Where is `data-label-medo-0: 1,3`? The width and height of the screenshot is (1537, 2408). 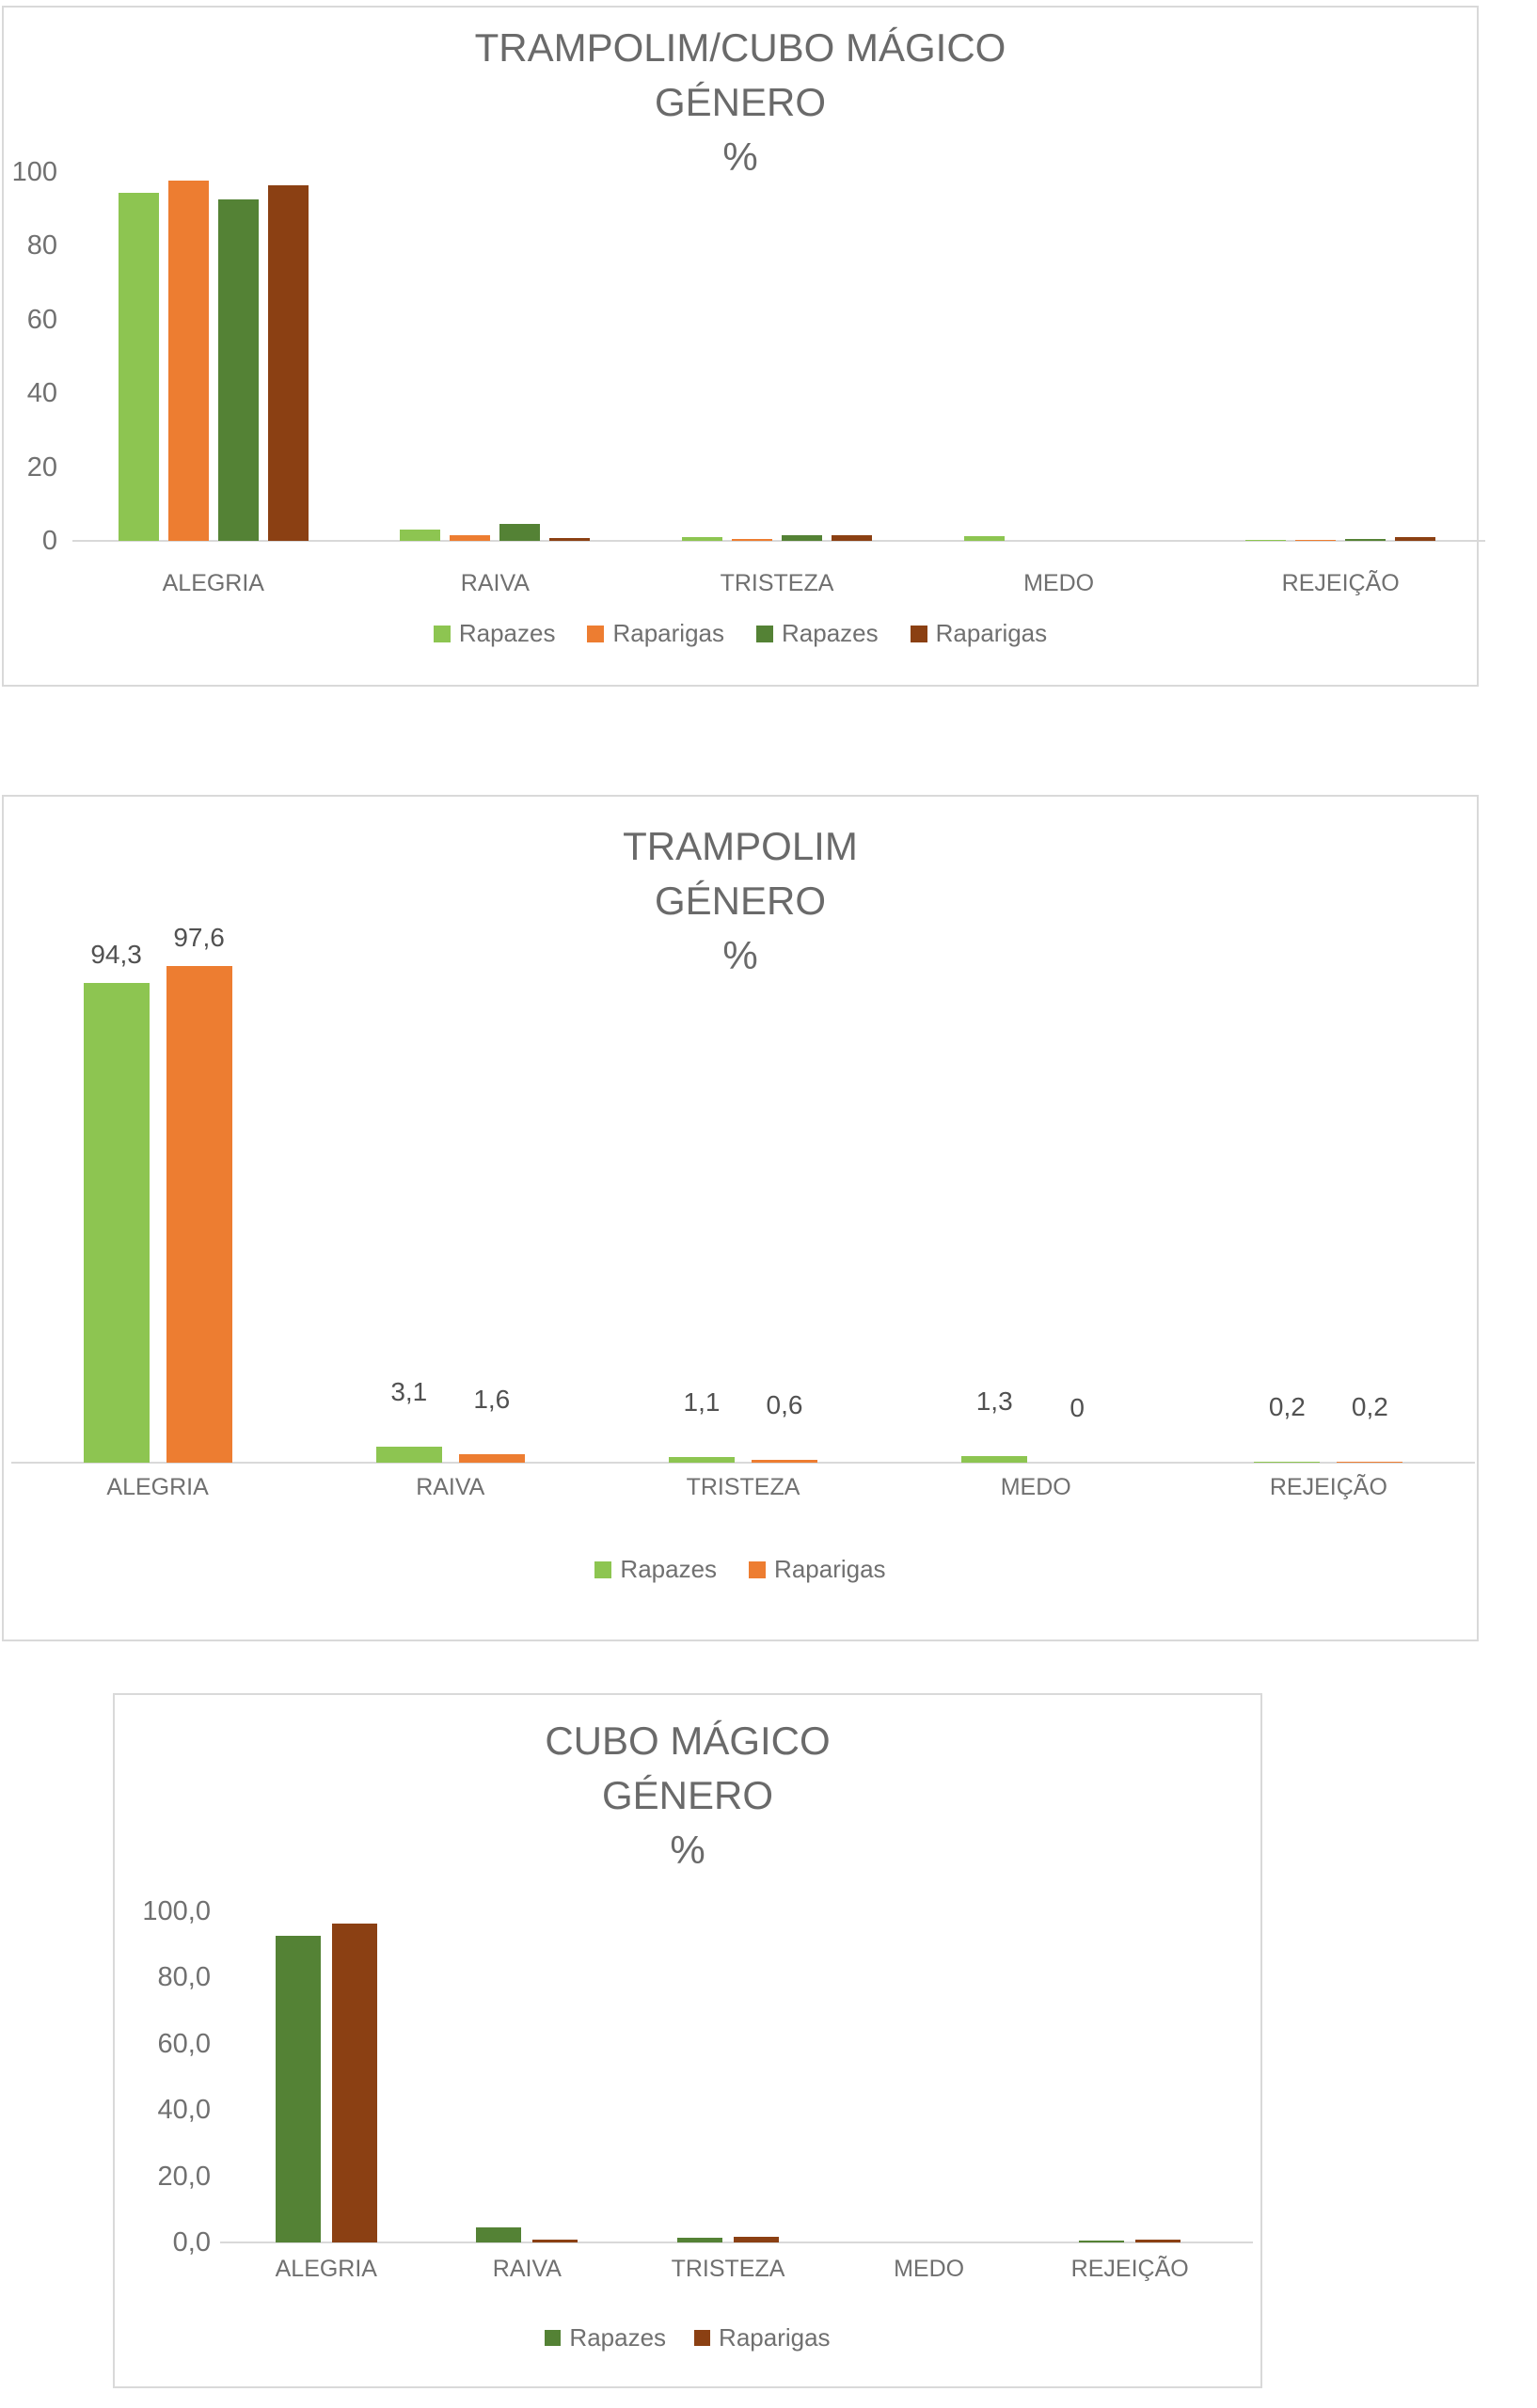
data-label-medo-0: 1,3 is located at coordinates (994, 1401).